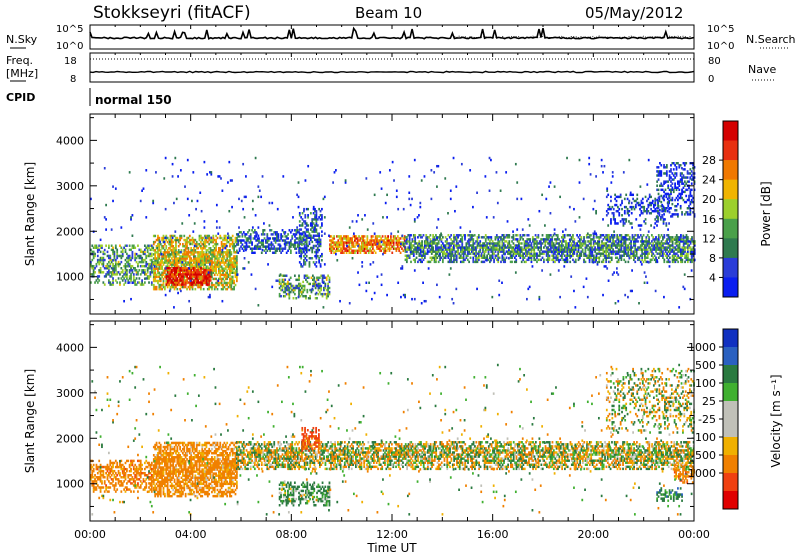  I want to click on beam-title: Beam 10, so click(388, 13).